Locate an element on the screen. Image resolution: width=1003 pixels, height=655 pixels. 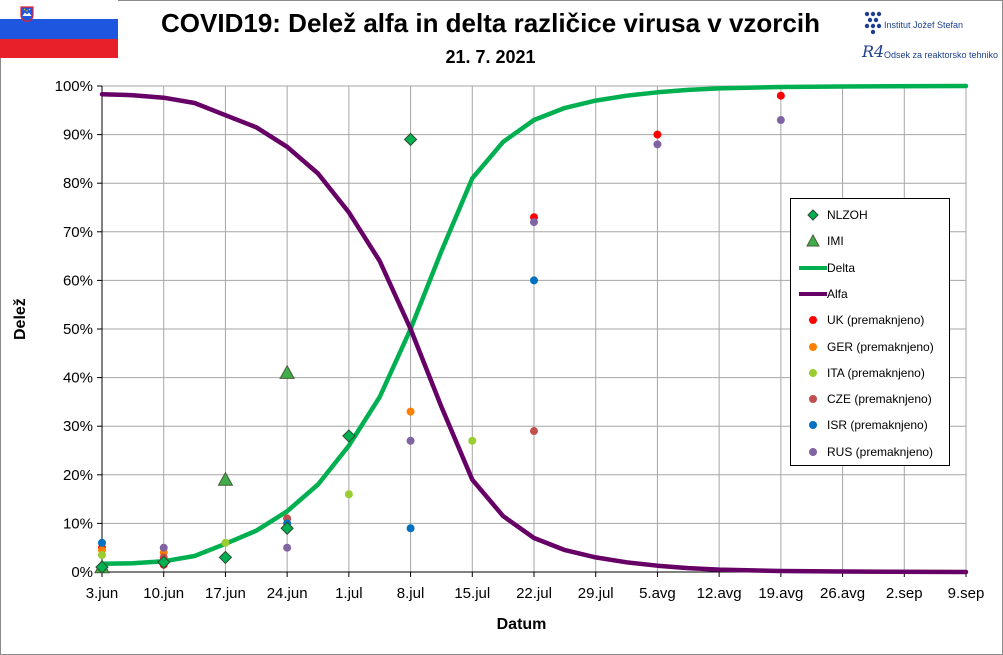
legend-item: CZE (premaknjeno) is located at coordinates (870, 399).